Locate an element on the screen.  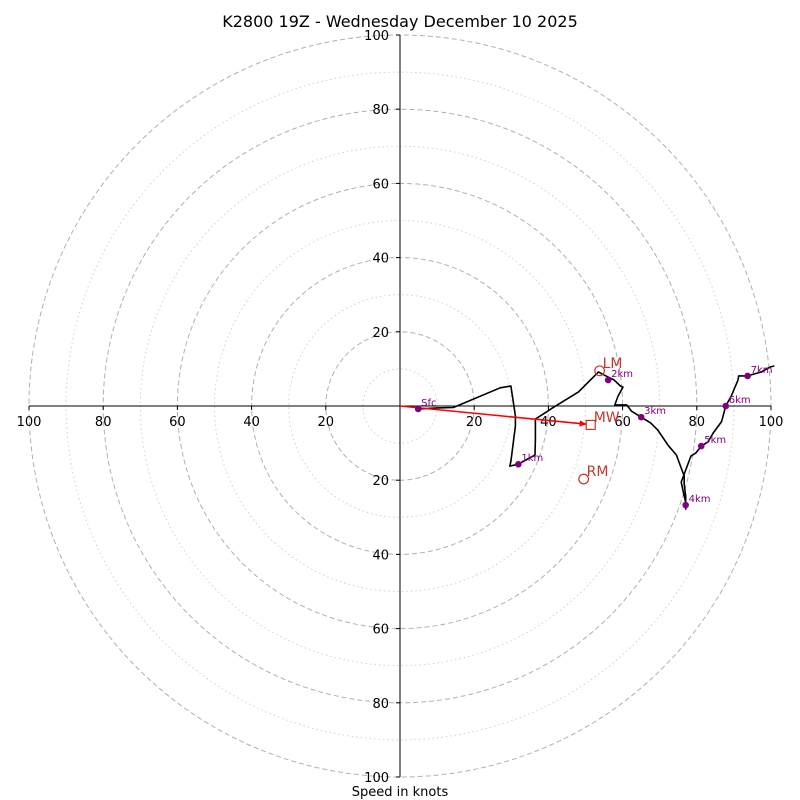
y-tick-label-3: 40 is located at coordinates (380, 259).